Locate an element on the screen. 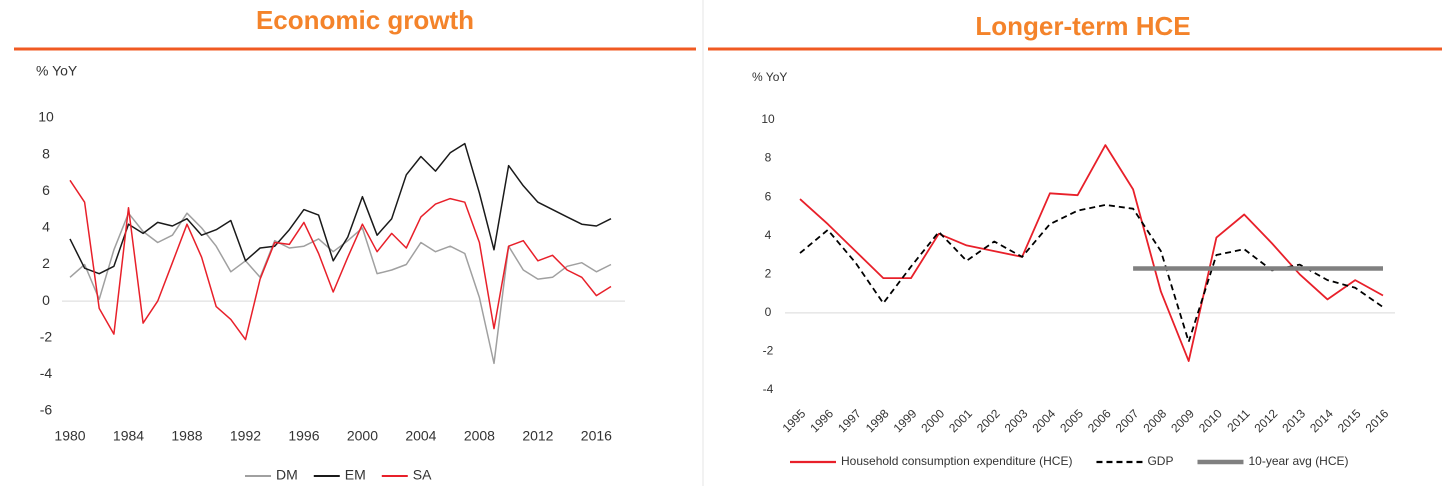 This screenshot has width=1449, height=486. chart-title: Longer-term HCE is located at coordinates (1082, 26).